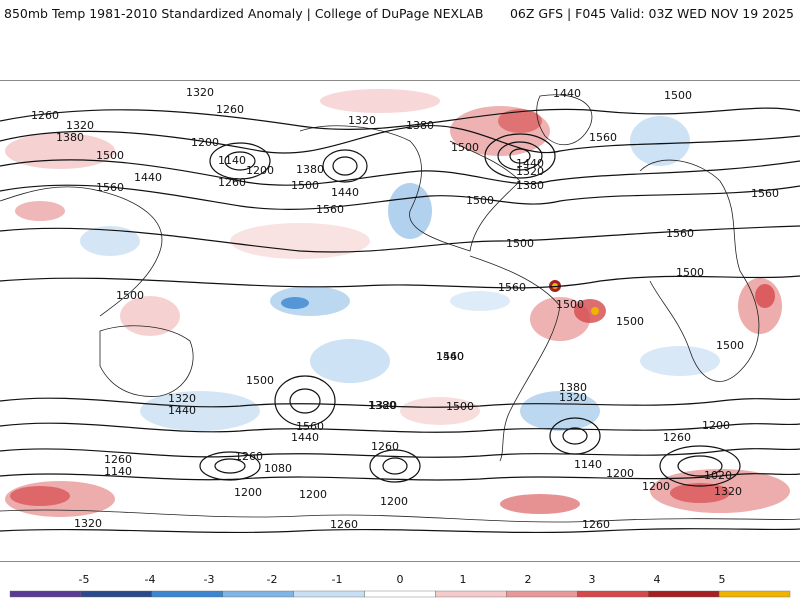  Describe the element at coordinates (150, 579) in the screenshot. I see `colorbar-tick-label: -4` at that location.